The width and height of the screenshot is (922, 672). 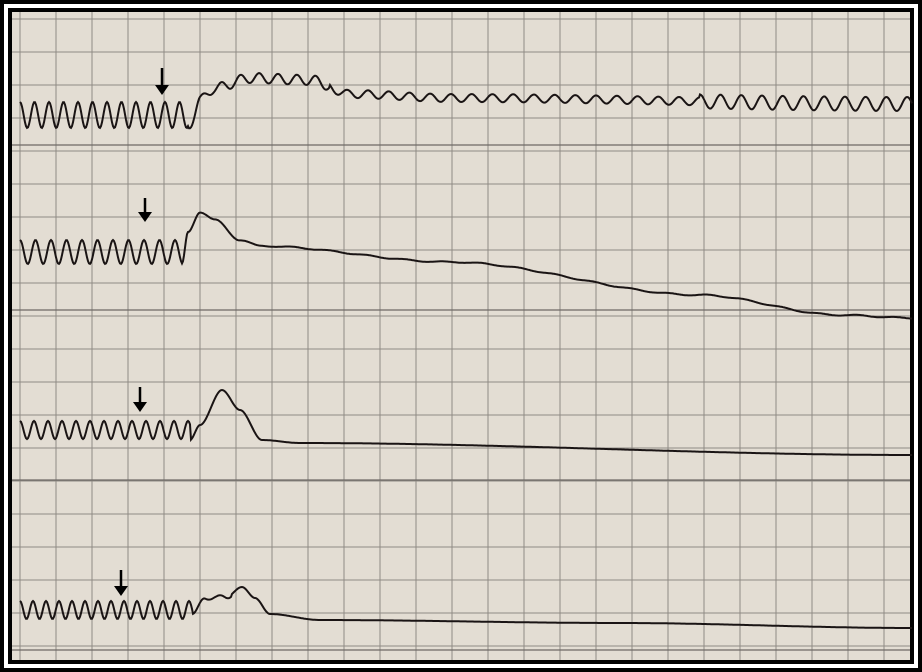 I want to click on arrows, so click(x=141, y=332).